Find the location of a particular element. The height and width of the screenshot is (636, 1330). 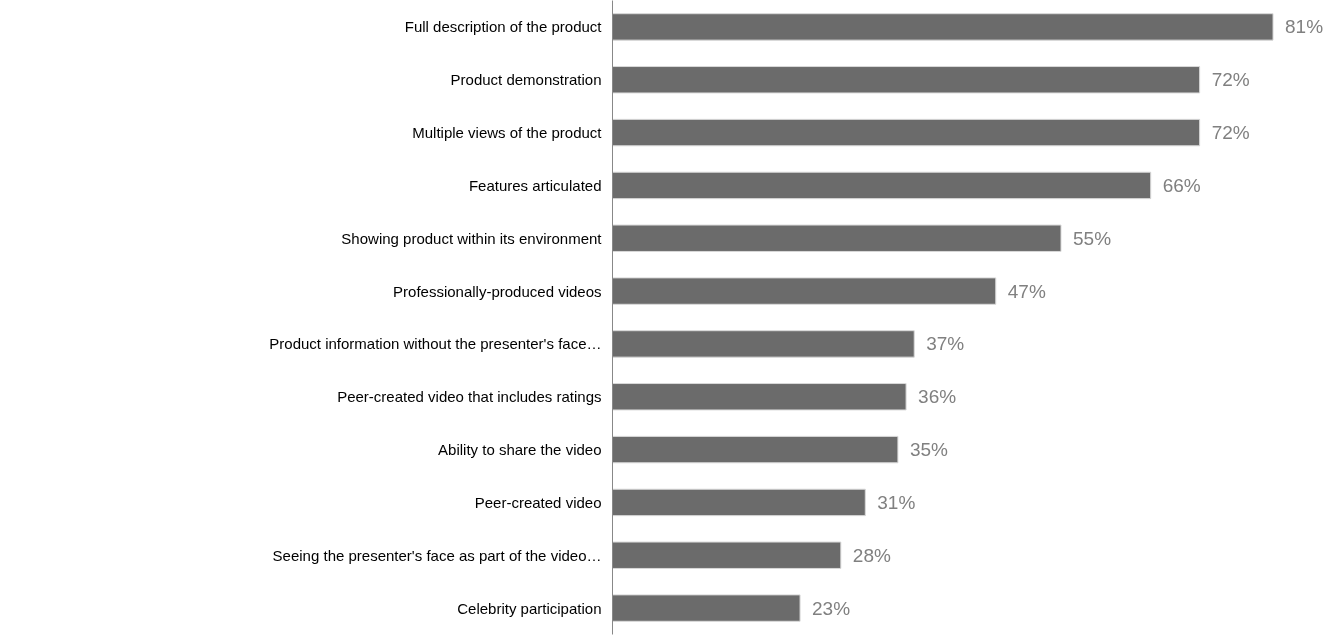

y-tick-label: Peer-created video is located at coordinates (538, 502).